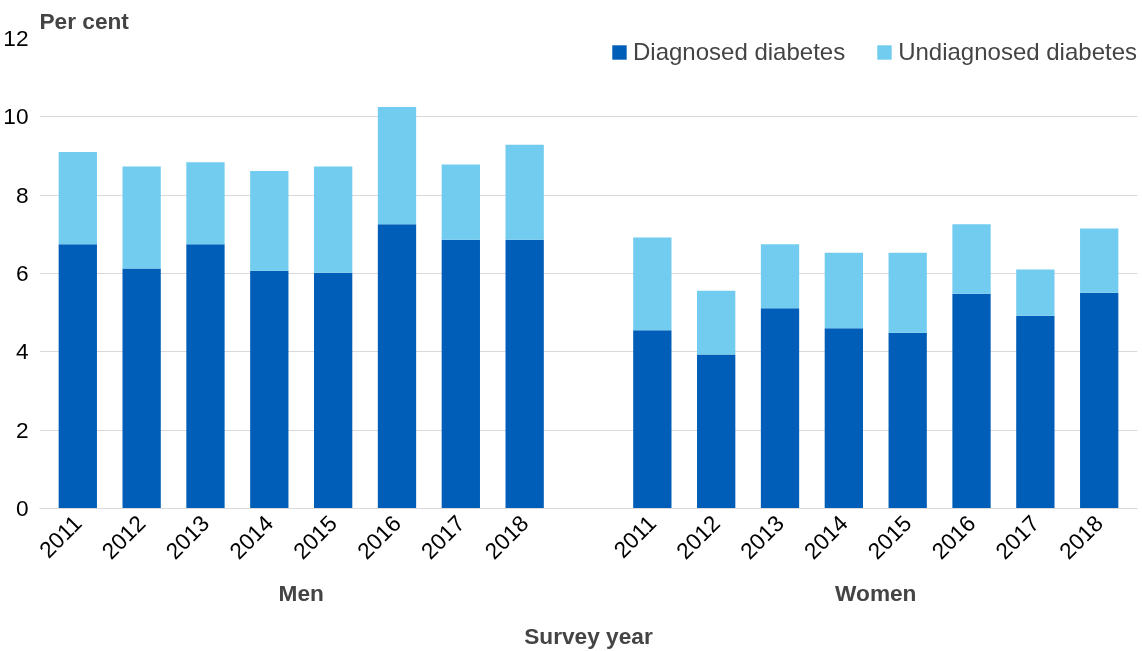 The height and width of the screenshot is (651, 1142). I want to click on y-axis-title: Per cent, so click(84, 20).